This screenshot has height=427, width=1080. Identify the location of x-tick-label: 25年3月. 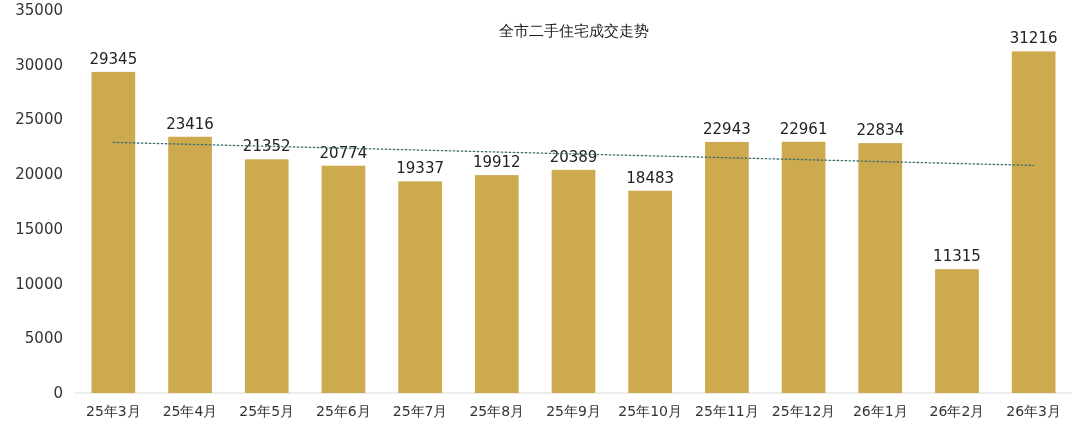
(113, 411).